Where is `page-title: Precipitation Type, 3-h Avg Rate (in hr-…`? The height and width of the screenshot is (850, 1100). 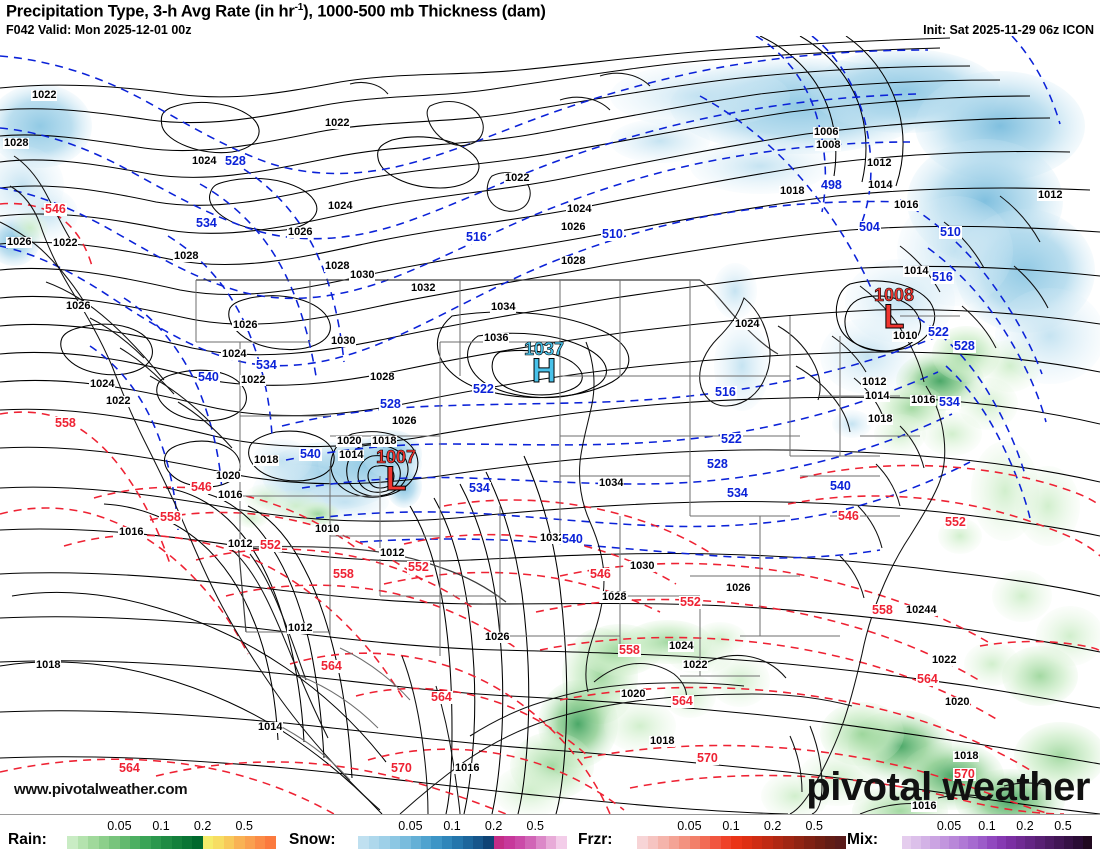
page-title: Precipitation Type, 3-h Avg Rate (in hr-… is located at coordinates (276, 12).